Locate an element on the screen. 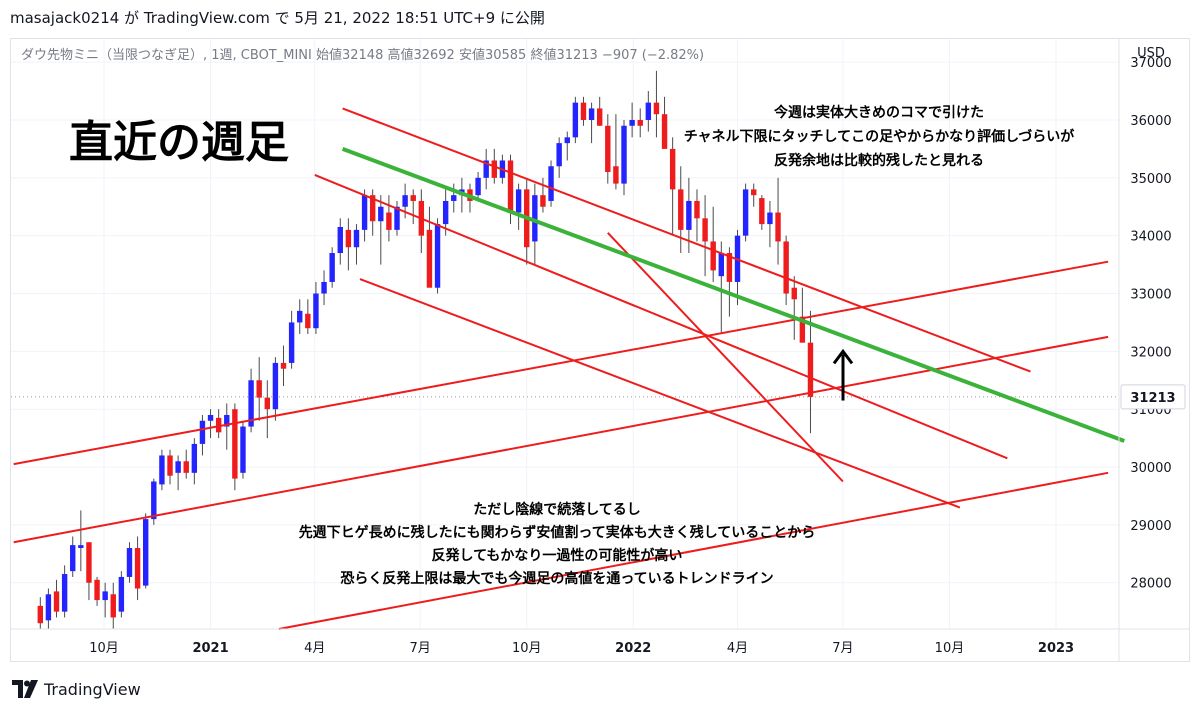  top-note-line: 今週は実体大きめのコマで引けた is located at coordinates (878, 112).